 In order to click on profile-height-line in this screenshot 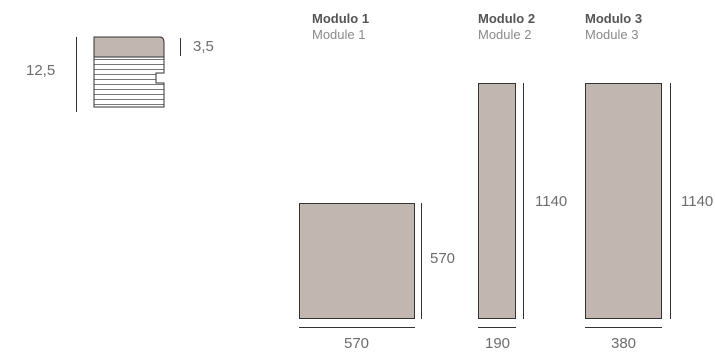, I will do `click(76, 74)`.